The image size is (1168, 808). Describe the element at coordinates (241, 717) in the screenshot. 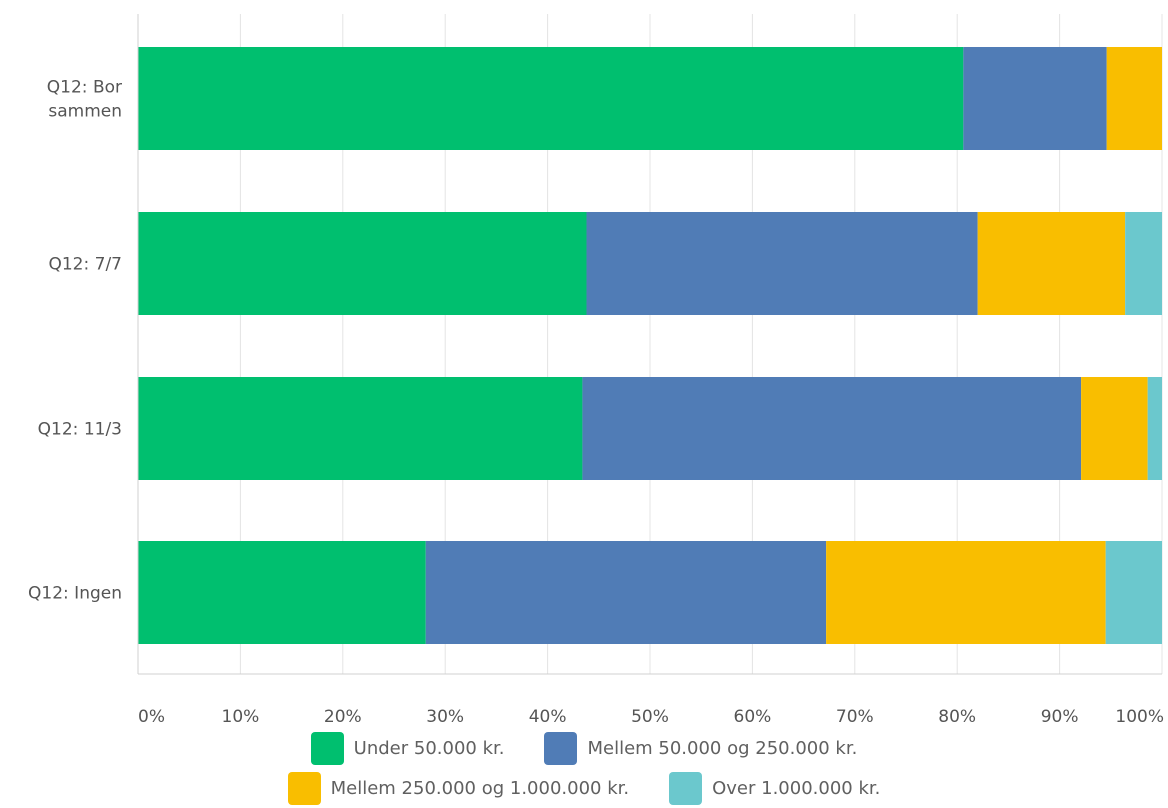

I see `x-tick-label: 10%` at that location.